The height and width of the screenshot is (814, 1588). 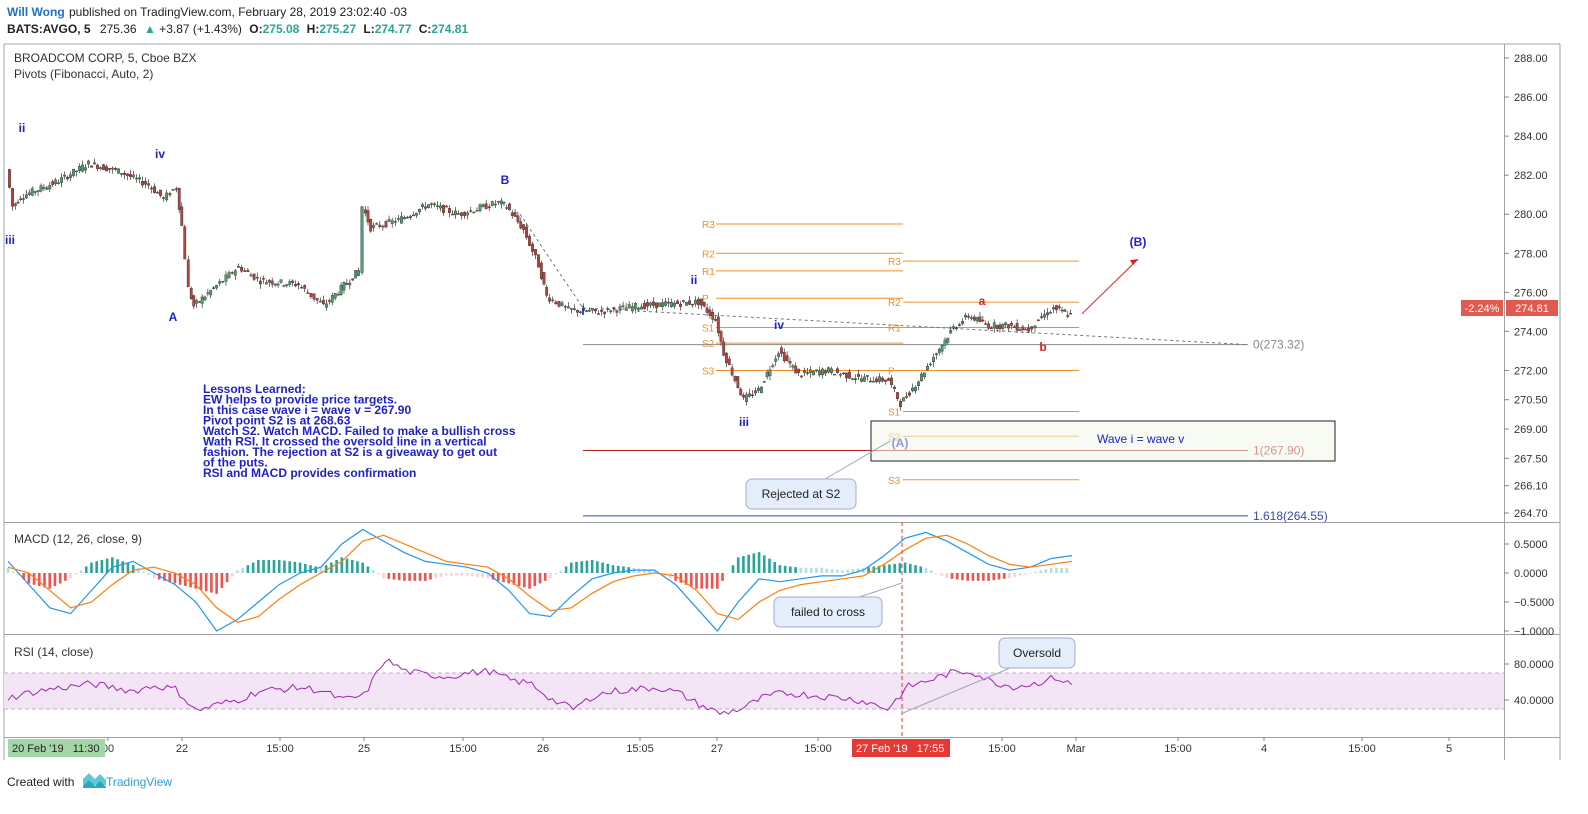 I want to click on callout-cross: failed to cross, so click(x=838, y=605).